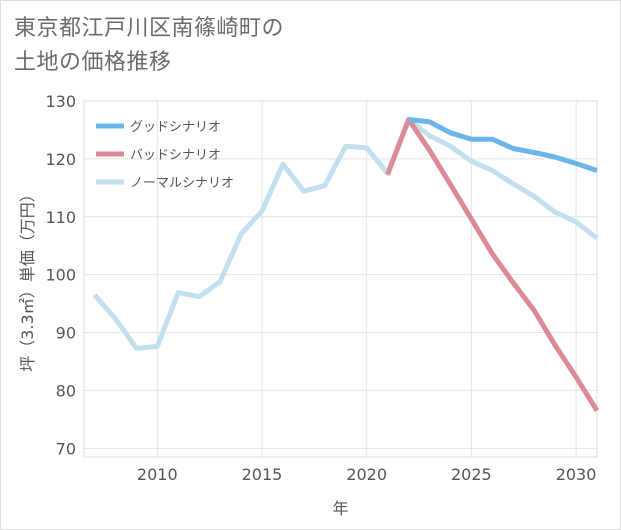 The height and width of the screenshot is (530, 621). Describe the element at coordinates (175, 127) in the screenshot. I see `legend-label: グッドシナリオ` at that location.